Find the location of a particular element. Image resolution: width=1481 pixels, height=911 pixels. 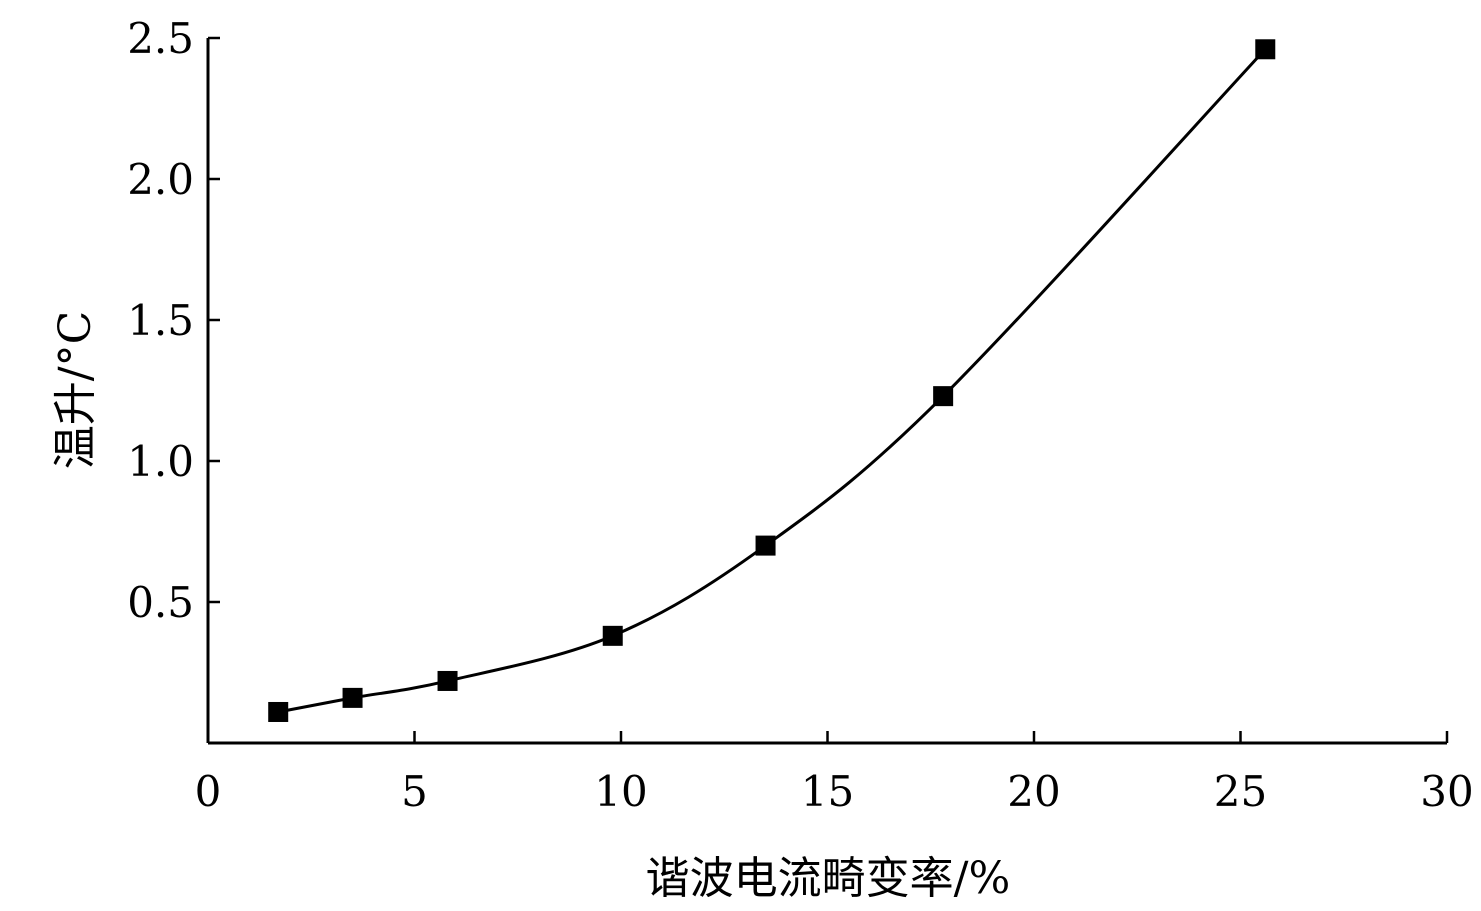

y-tick-label: 2.5 is located at coordinates (160, 38).